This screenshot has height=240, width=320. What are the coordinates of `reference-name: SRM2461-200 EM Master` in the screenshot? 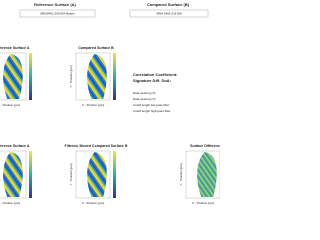 It's located at (57, 13).